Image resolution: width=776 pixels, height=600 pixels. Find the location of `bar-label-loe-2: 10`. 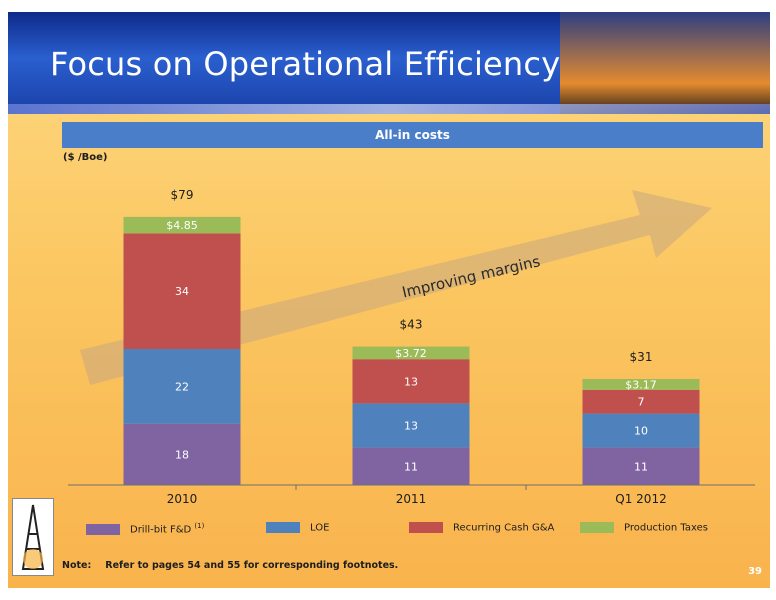

bar-label-loe-2: 10 is located at coordinates (641, 431).